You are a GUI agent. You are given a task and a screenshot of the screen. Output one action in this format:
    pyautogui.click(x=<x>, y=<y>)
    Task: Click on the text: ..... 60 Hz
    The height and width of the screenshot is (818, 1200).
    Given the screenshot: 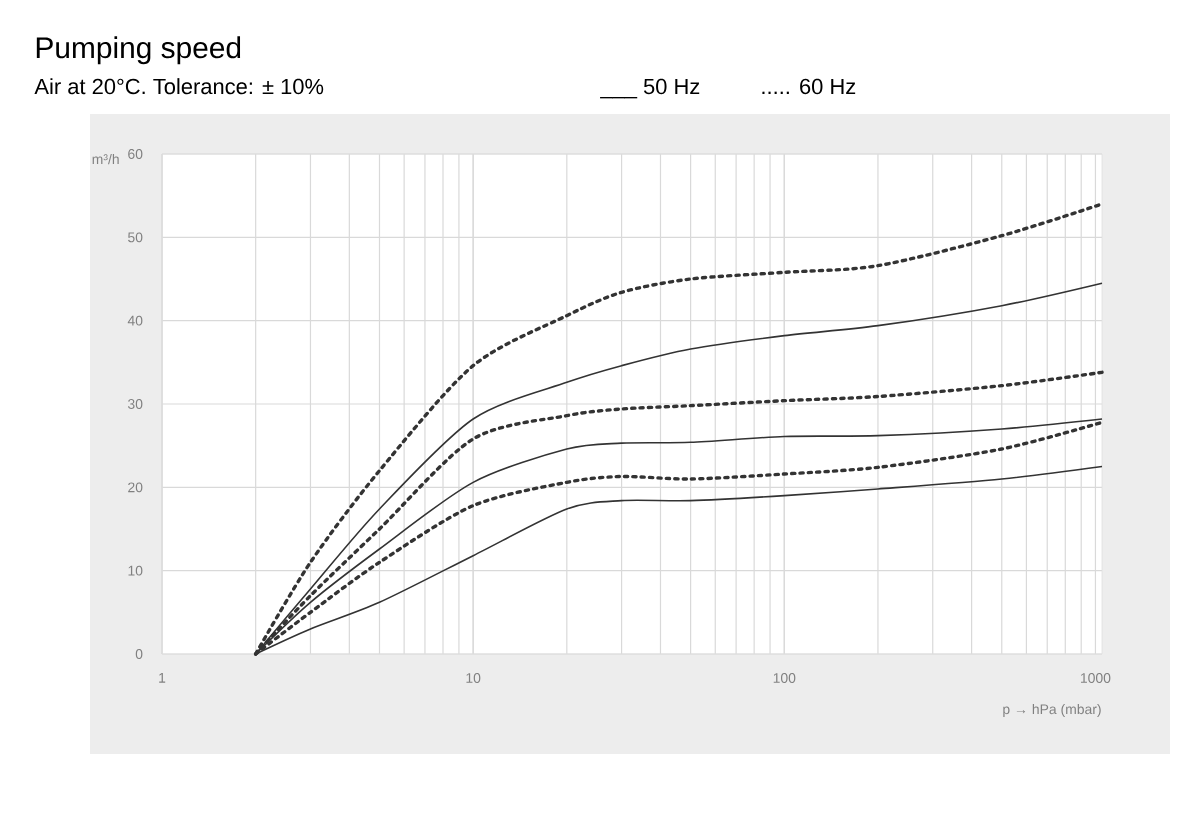 What is the action you would take?
    pyautogui.click(x=809, y=86)
    